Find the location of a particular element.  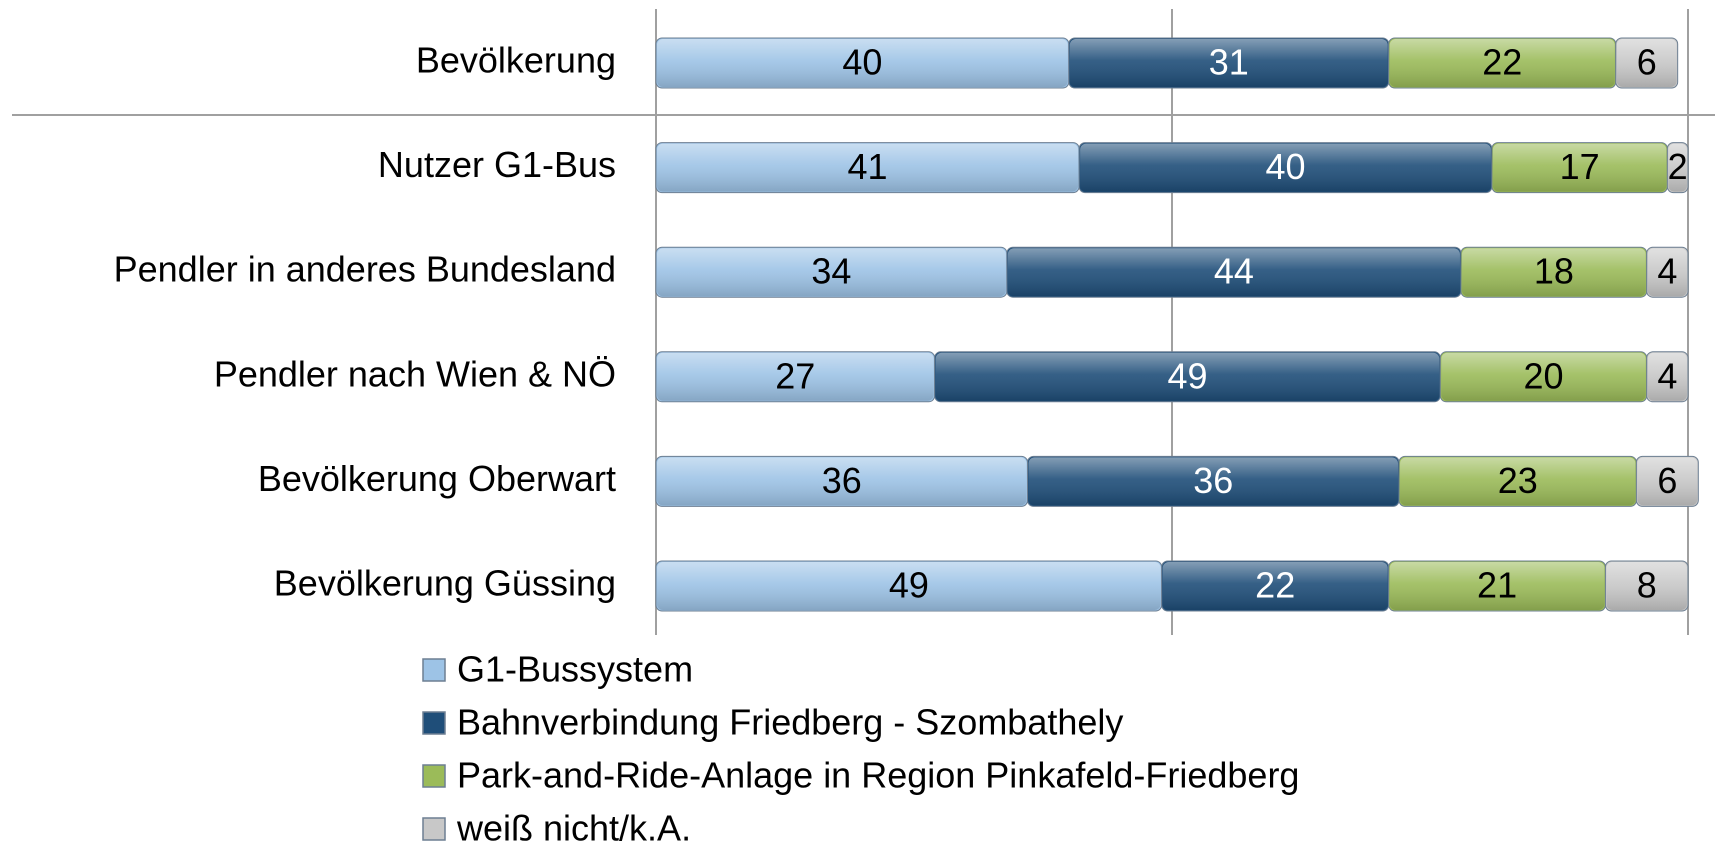

data-label: 2 is located at coordinates (1678, 166).